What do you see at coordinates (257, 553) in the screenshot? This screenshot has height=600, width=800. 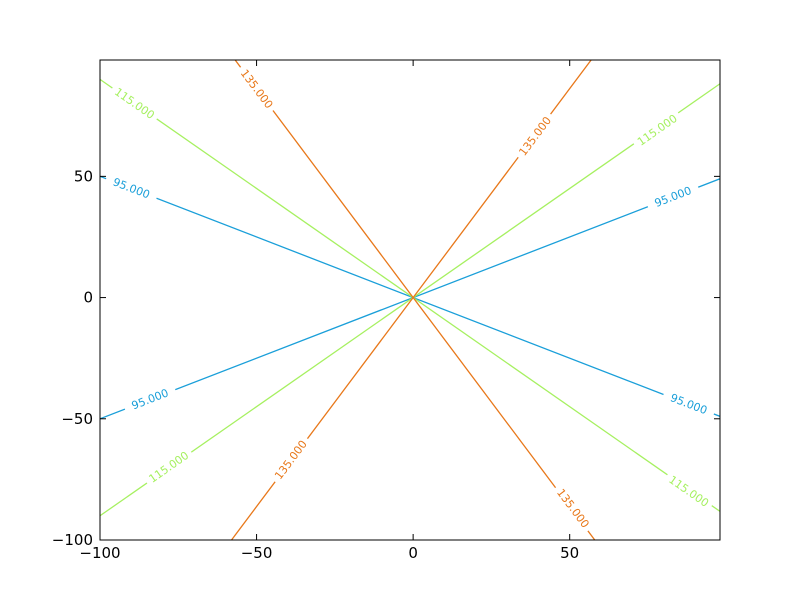 I see `x-tick-label: −50` at bounding box center [257, 553].